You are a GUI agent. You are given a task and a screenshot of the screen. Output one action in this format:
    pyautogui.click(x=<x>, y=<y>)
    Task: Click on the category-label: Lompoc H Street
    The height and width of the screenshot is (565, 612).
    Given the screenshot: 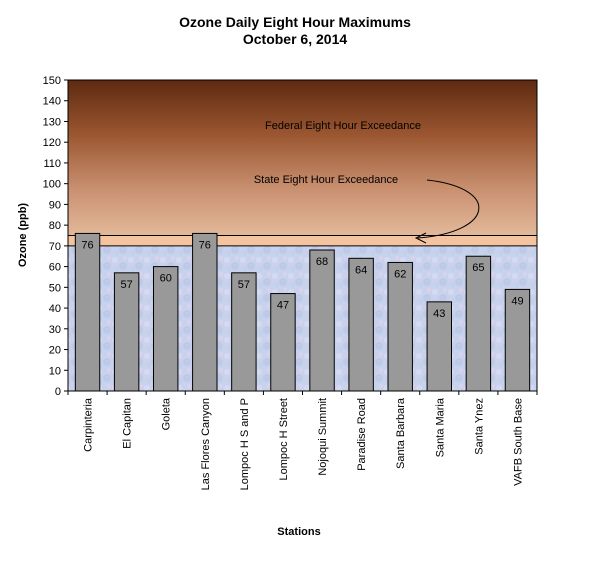 What is the action you would take?
    pyautogui.click(x=284, y=439)
    